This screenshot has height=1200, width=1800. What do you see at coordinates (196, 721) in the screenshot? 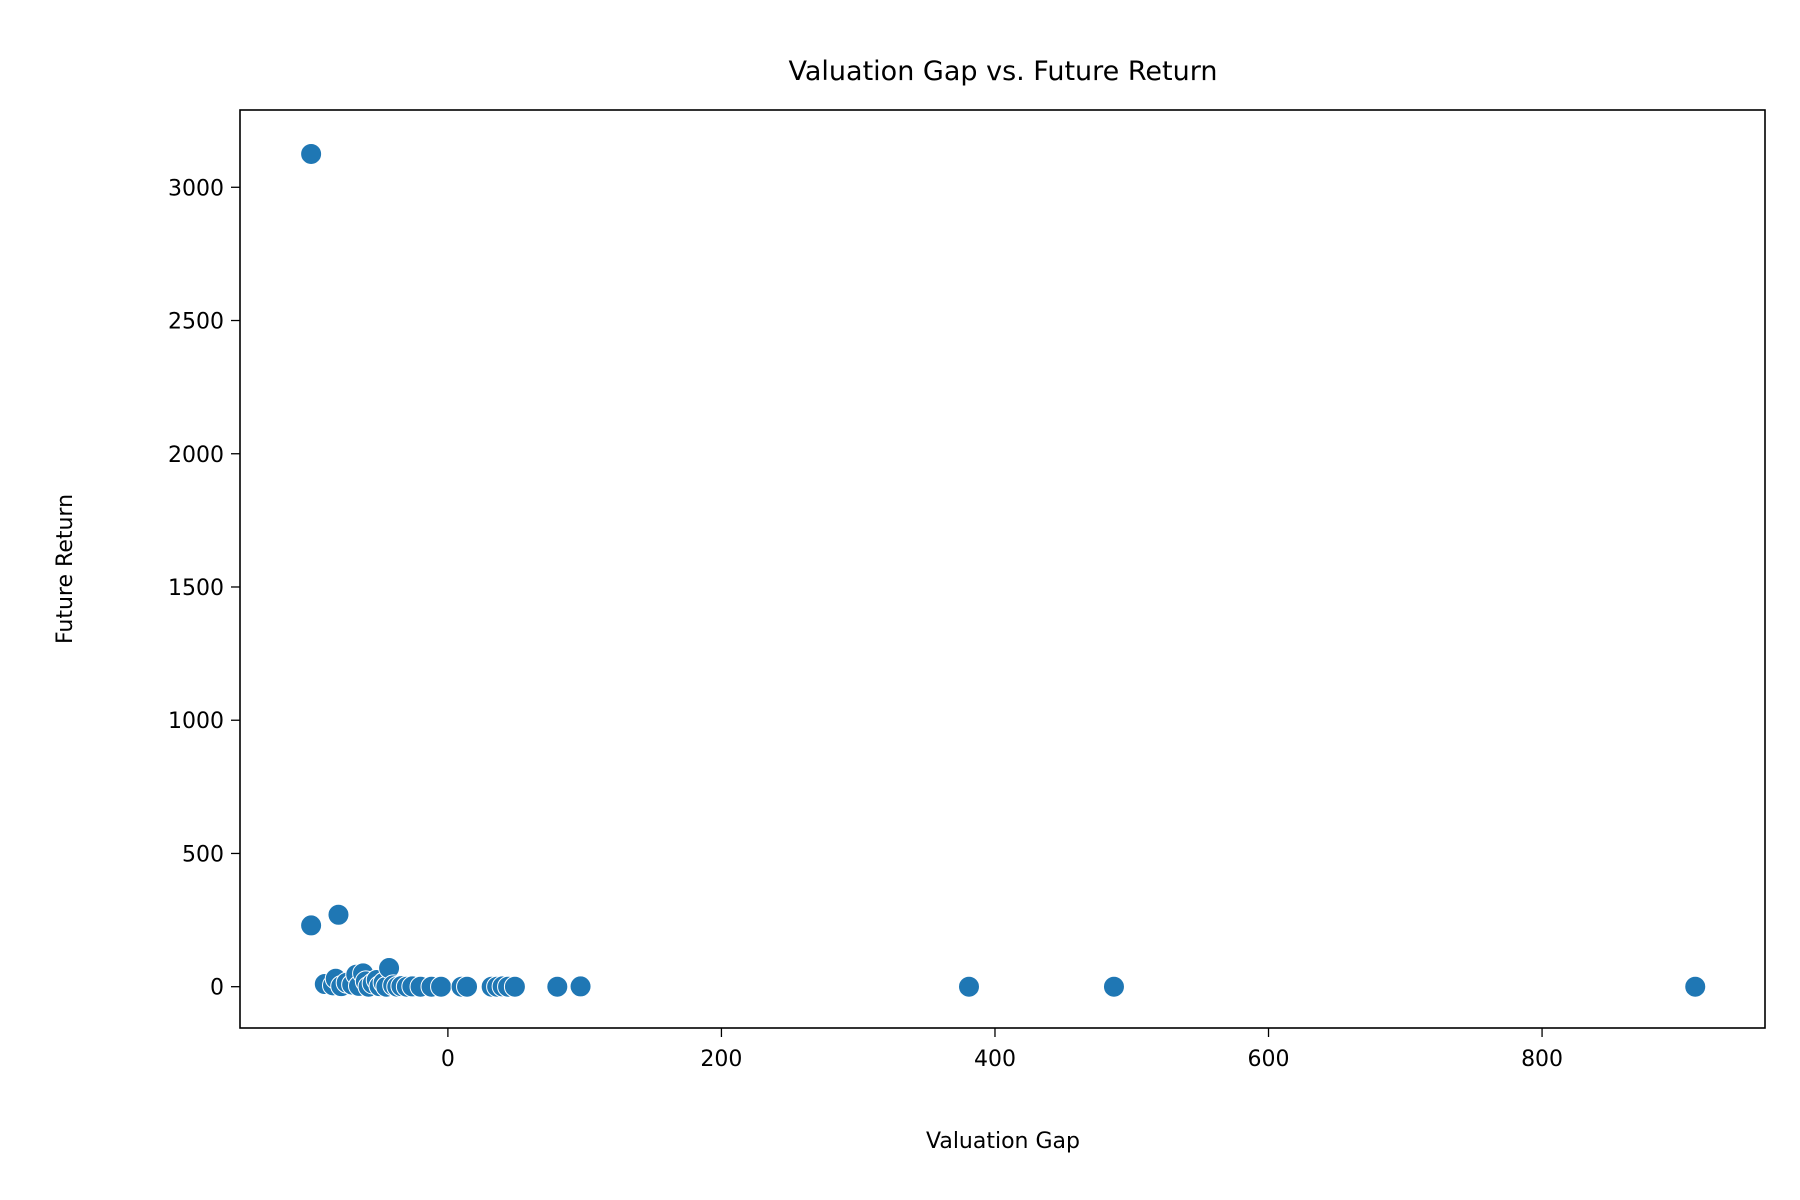
I see `y-tick-label: 1000` at bounding box center [196, 721].